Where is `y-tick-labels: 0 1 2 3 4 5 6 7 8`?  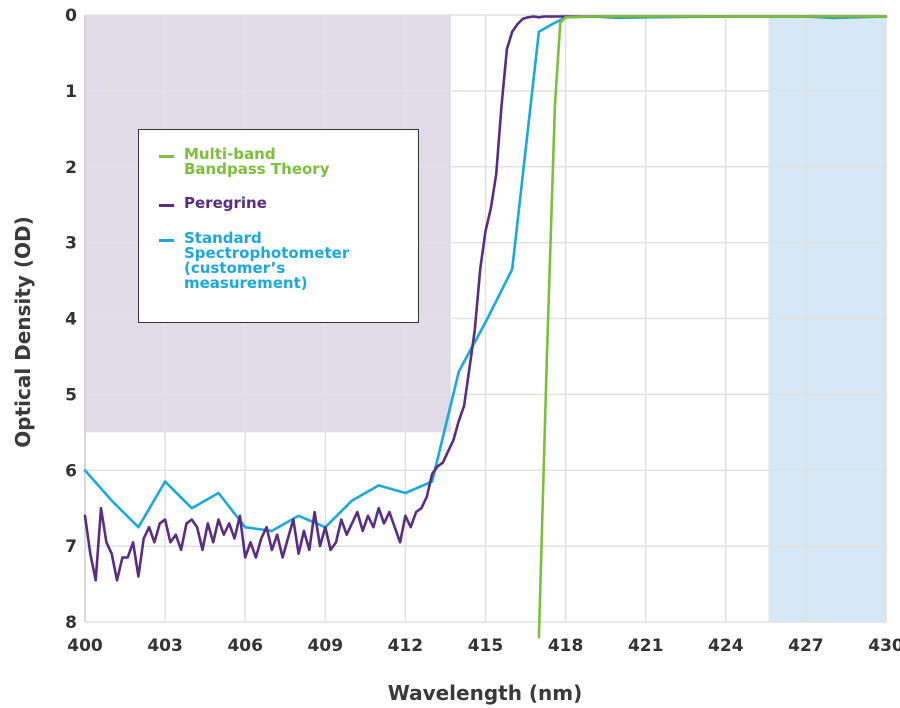 y-tick-labels: 0 1 2 3 4 5 6 7 8 is located at coordinates (71, 319).